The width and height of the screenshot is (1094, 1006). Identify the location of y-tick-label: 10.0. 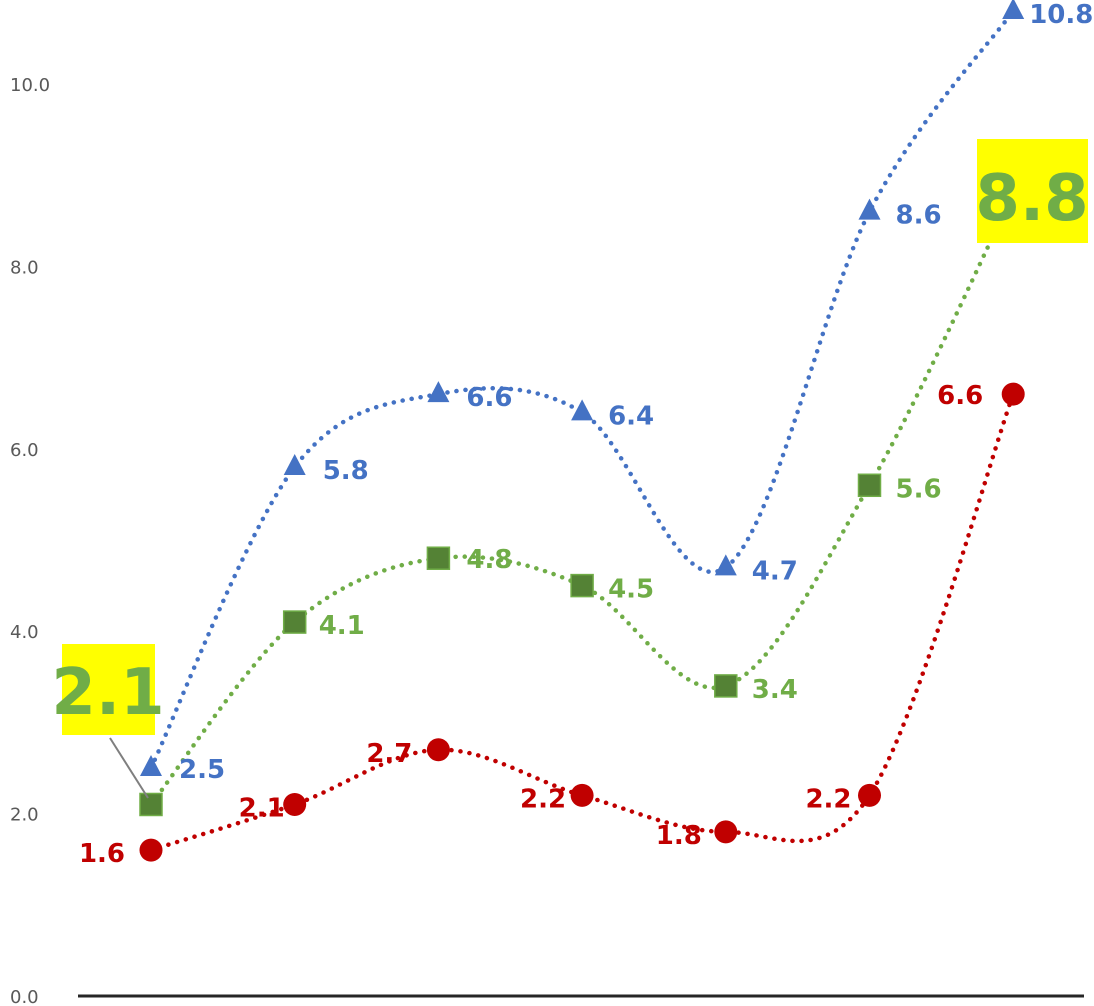
(30, 85).